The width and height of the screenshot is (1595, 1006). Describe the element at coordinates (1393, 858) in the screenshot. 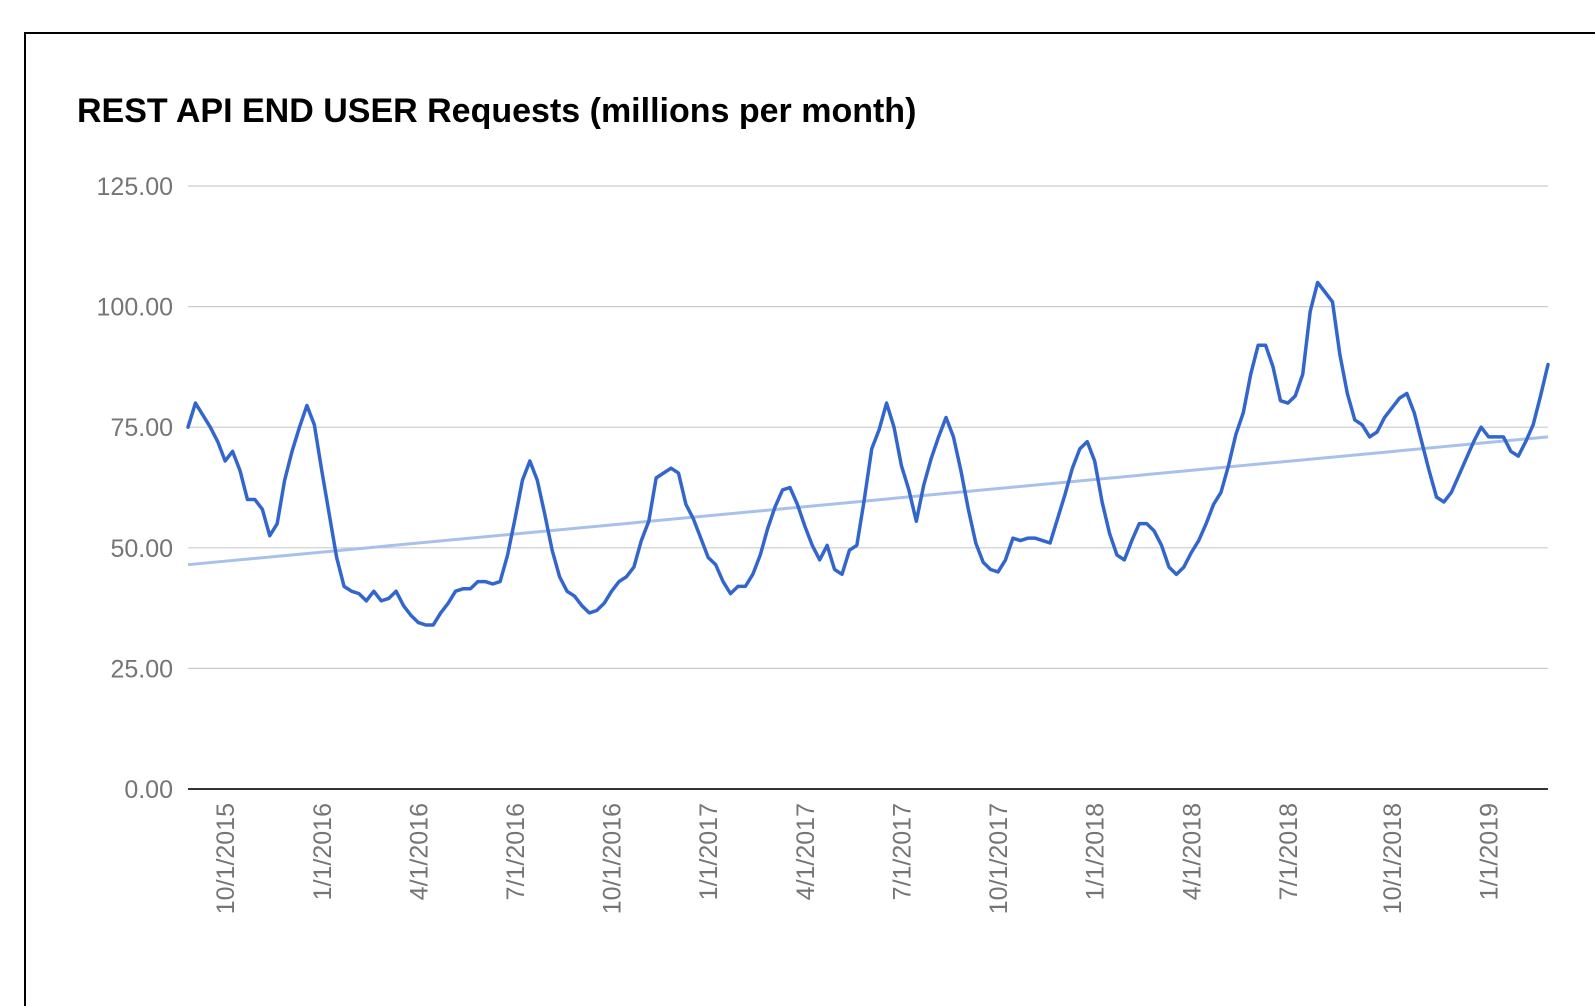

I see `x-tick-label: 10/1/2018` at that location.